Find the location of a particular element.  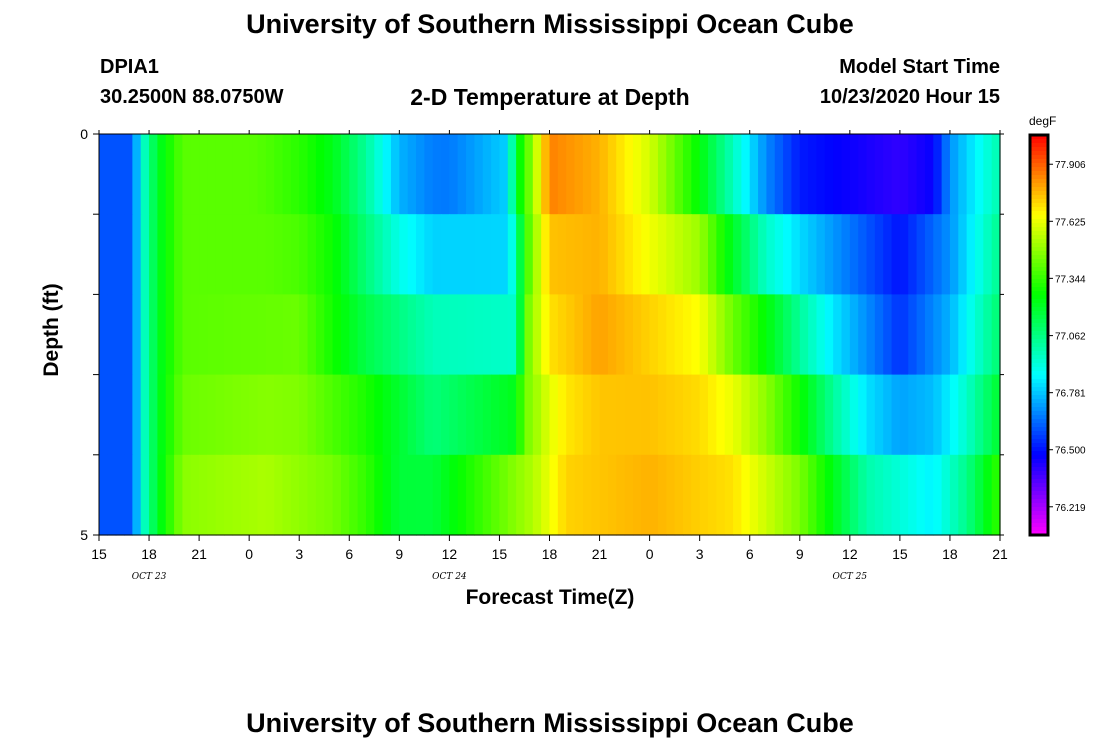

colorbar-tick-label: 77.344 is located at coordinates (1070, 279).